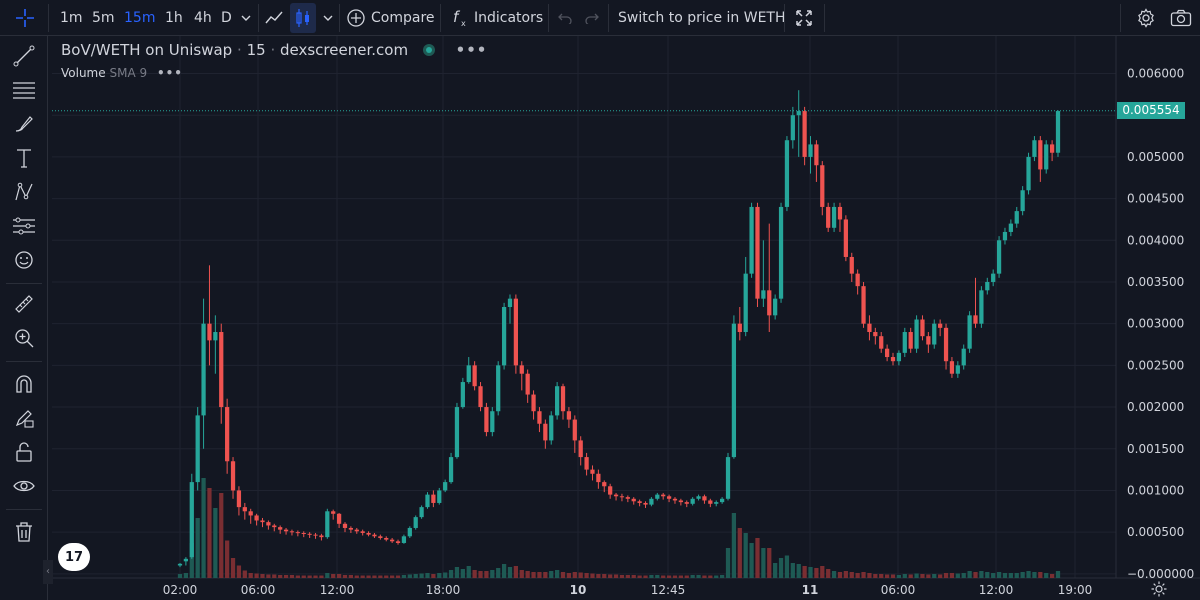  I want to click on interval-4h: 4h, so click(203, 18).